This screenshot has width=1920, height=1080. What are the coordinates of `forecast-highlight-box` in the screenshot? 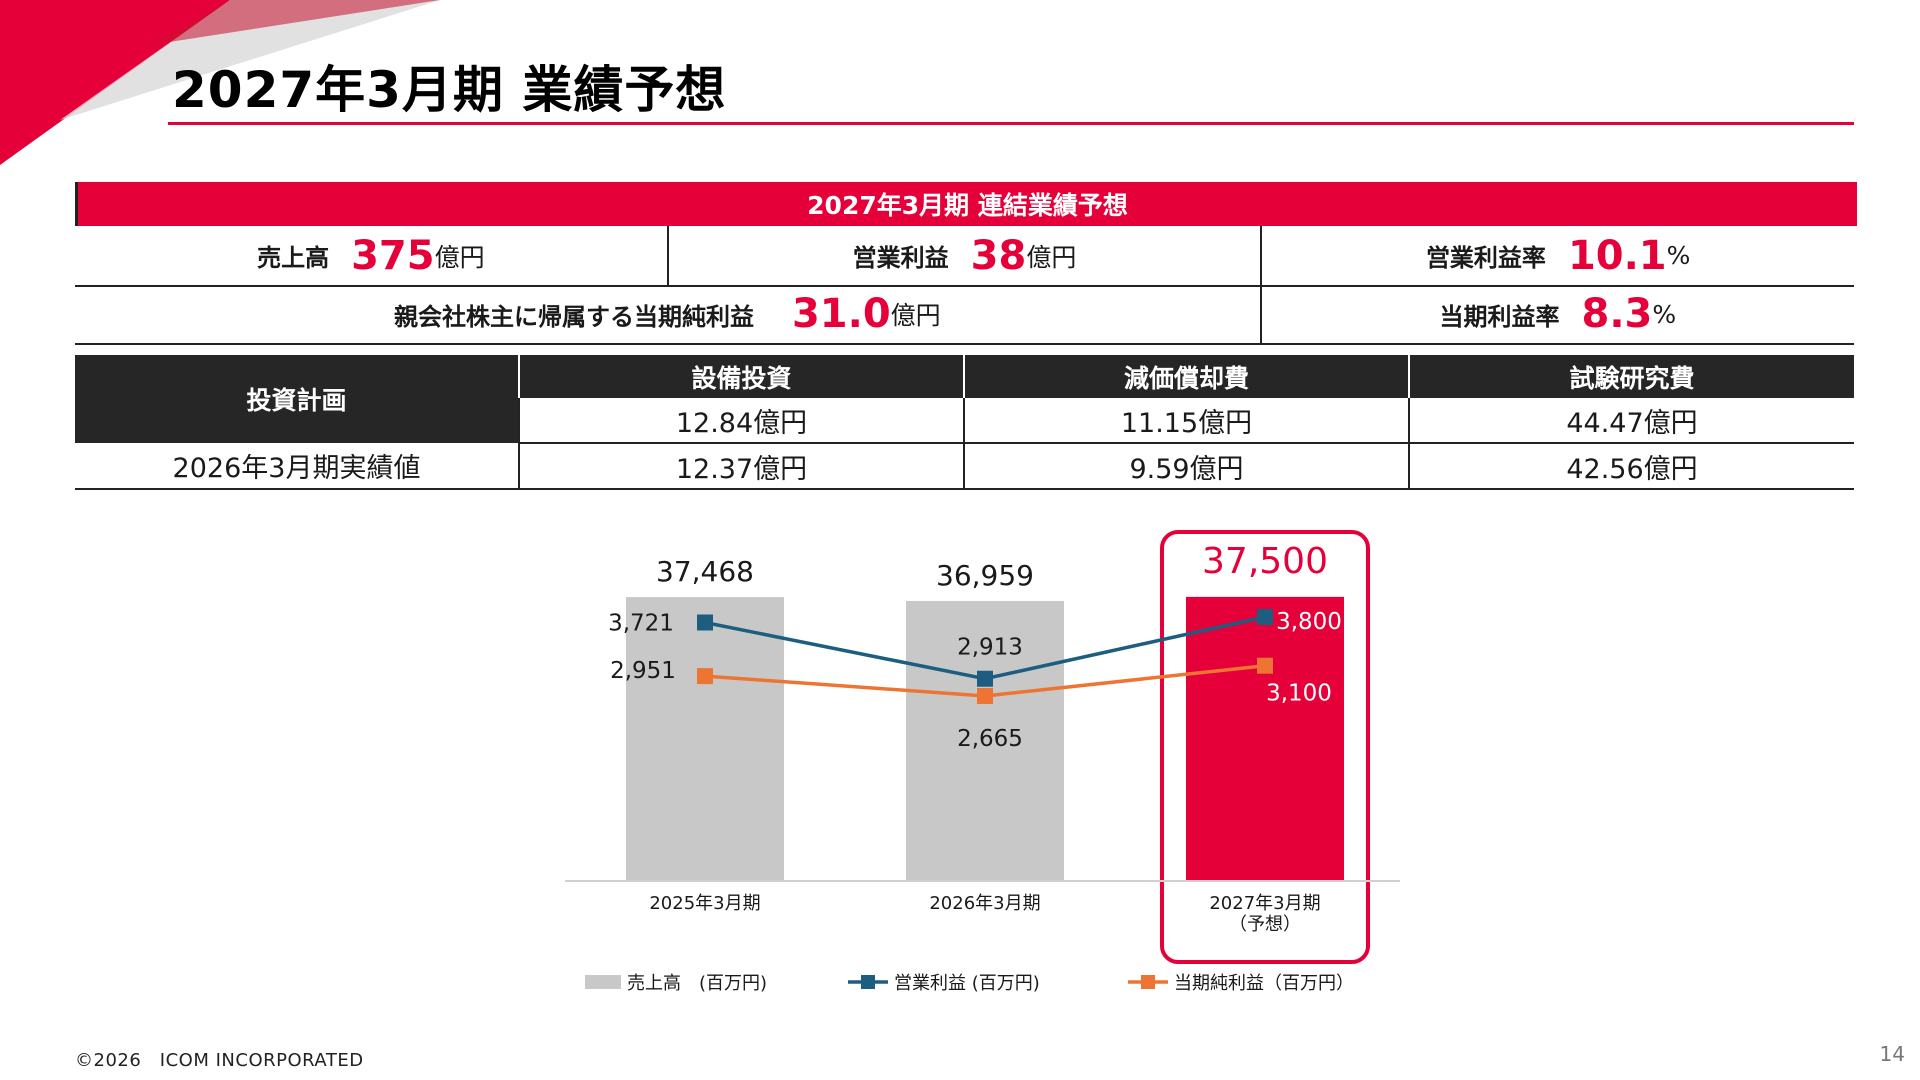 It's located at (1265, 747).